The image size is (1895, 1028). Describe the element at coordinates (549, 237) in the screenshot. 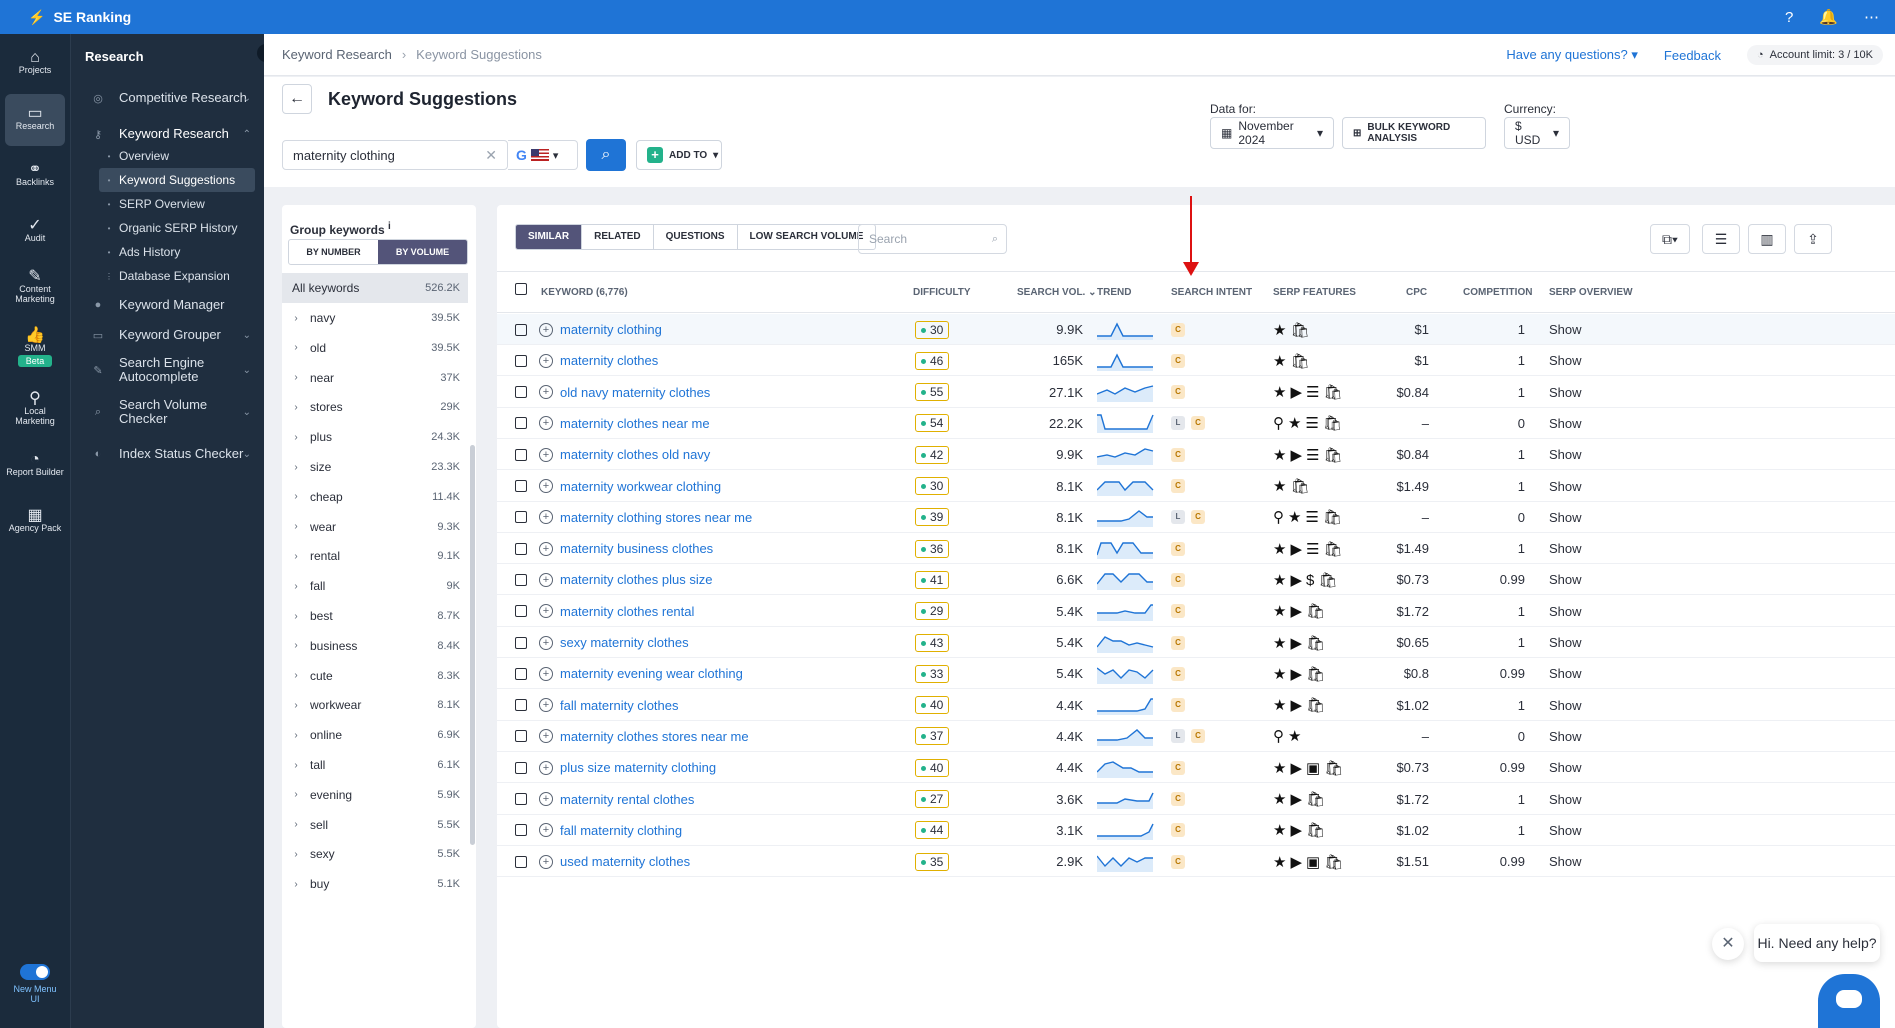

I see `tab-similar: SIMILAR` at that location.